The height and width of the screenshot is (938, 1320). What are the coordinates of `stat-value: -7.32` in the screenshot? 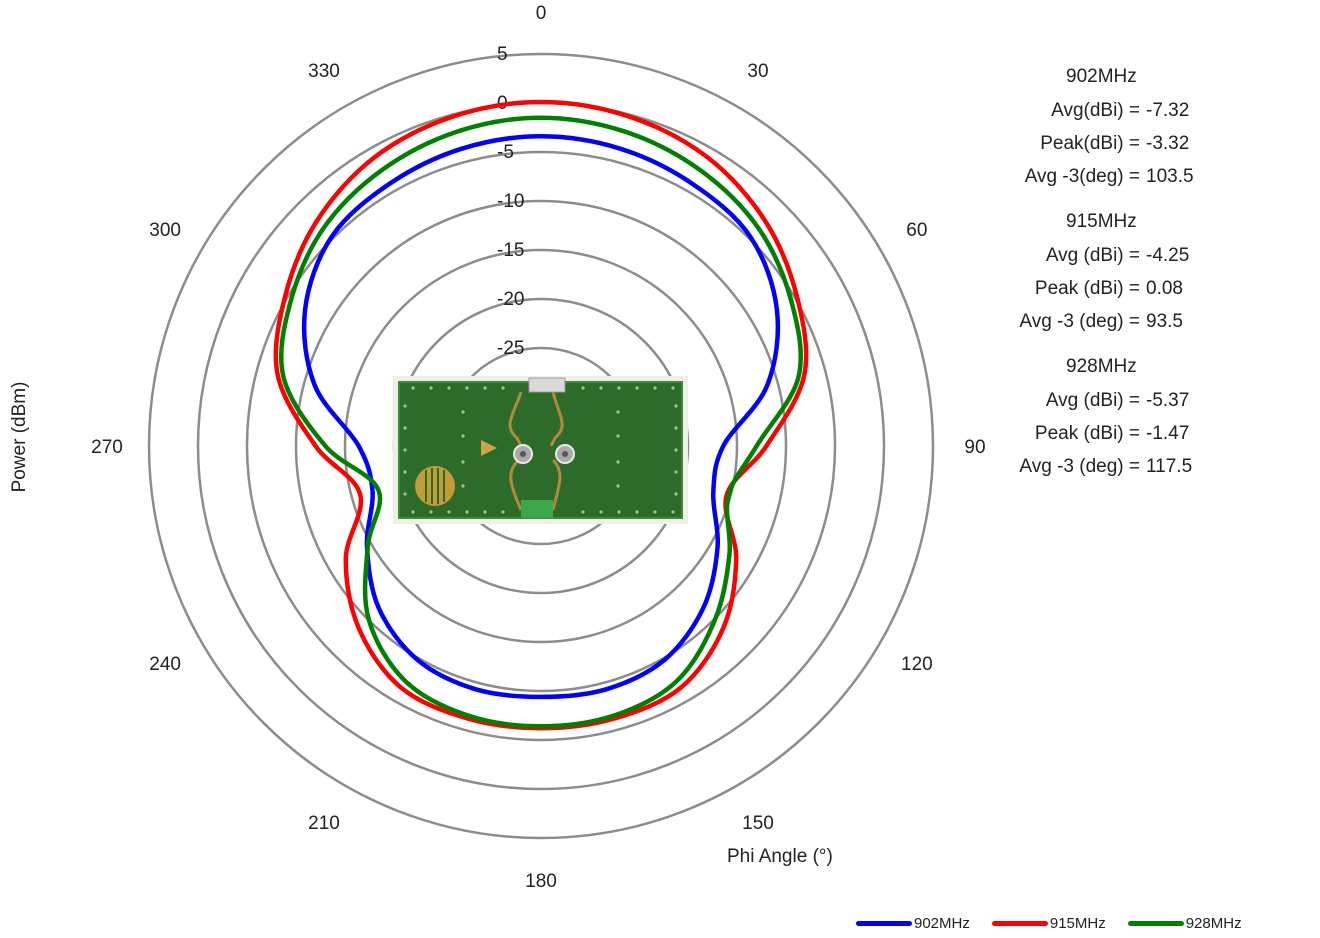 It's located at (1168, 110).